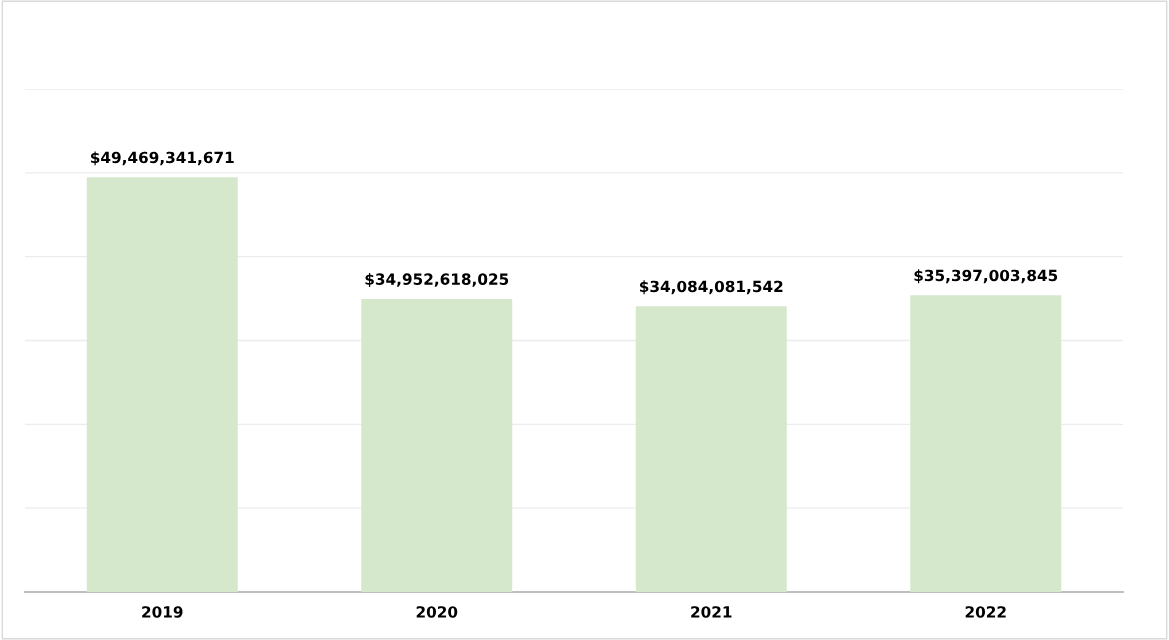 This screenshot has height=640, width=1169. What do you see at coordinates (162, 158) in the screenshot?
I see `data-label: $49,469,341,671` at bounding box center [162, 158].